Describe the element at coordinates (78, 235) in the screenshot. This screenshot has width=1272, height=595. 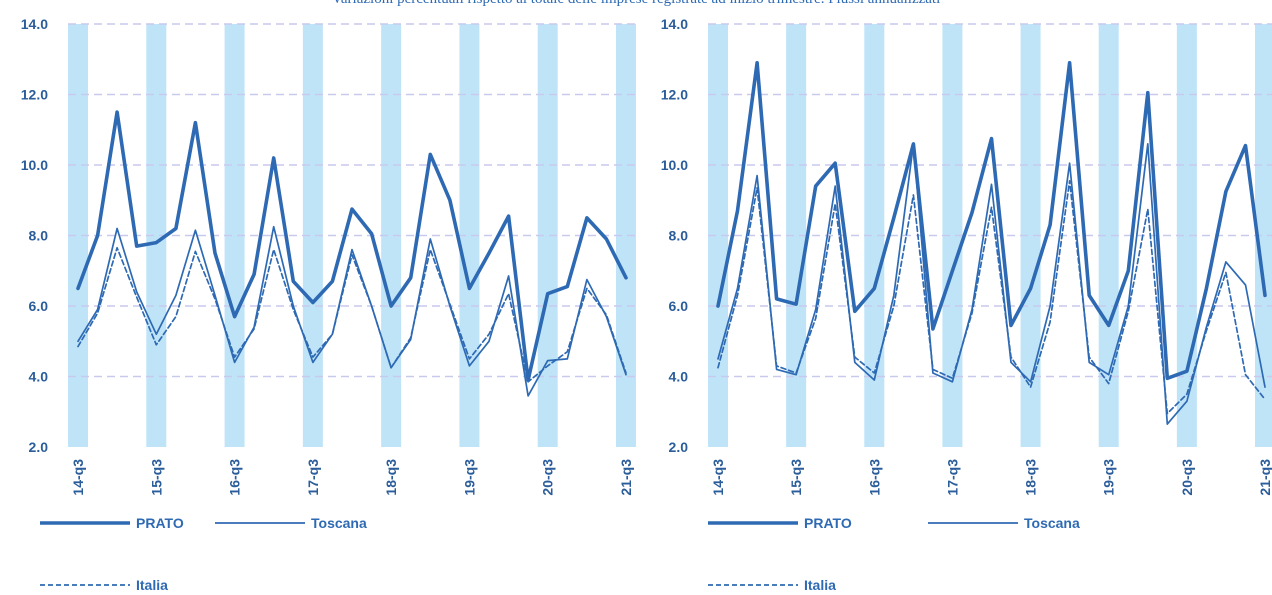
I see `q3-band-14-q3` at that location.